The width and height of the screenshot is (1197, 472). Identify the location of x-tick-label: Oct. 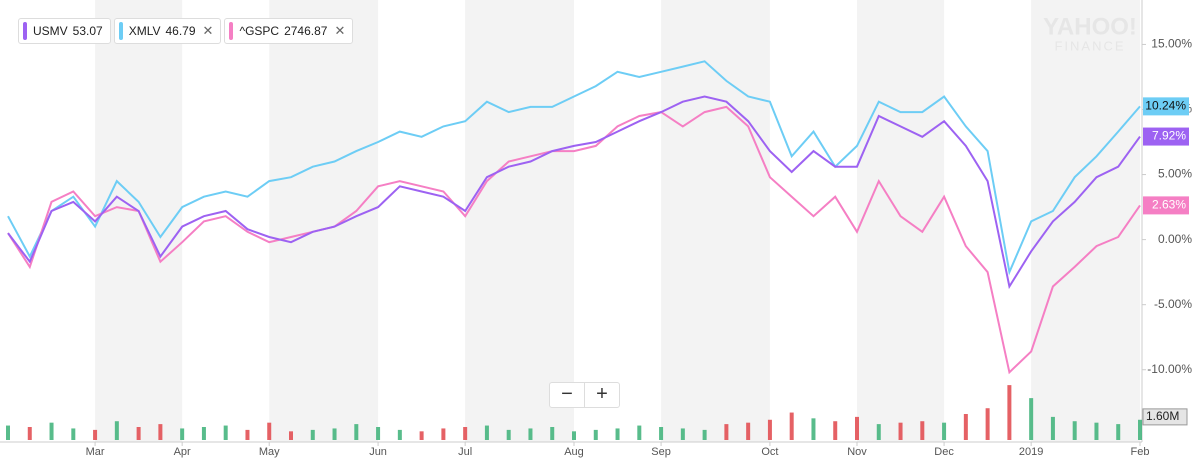
(769, 452).